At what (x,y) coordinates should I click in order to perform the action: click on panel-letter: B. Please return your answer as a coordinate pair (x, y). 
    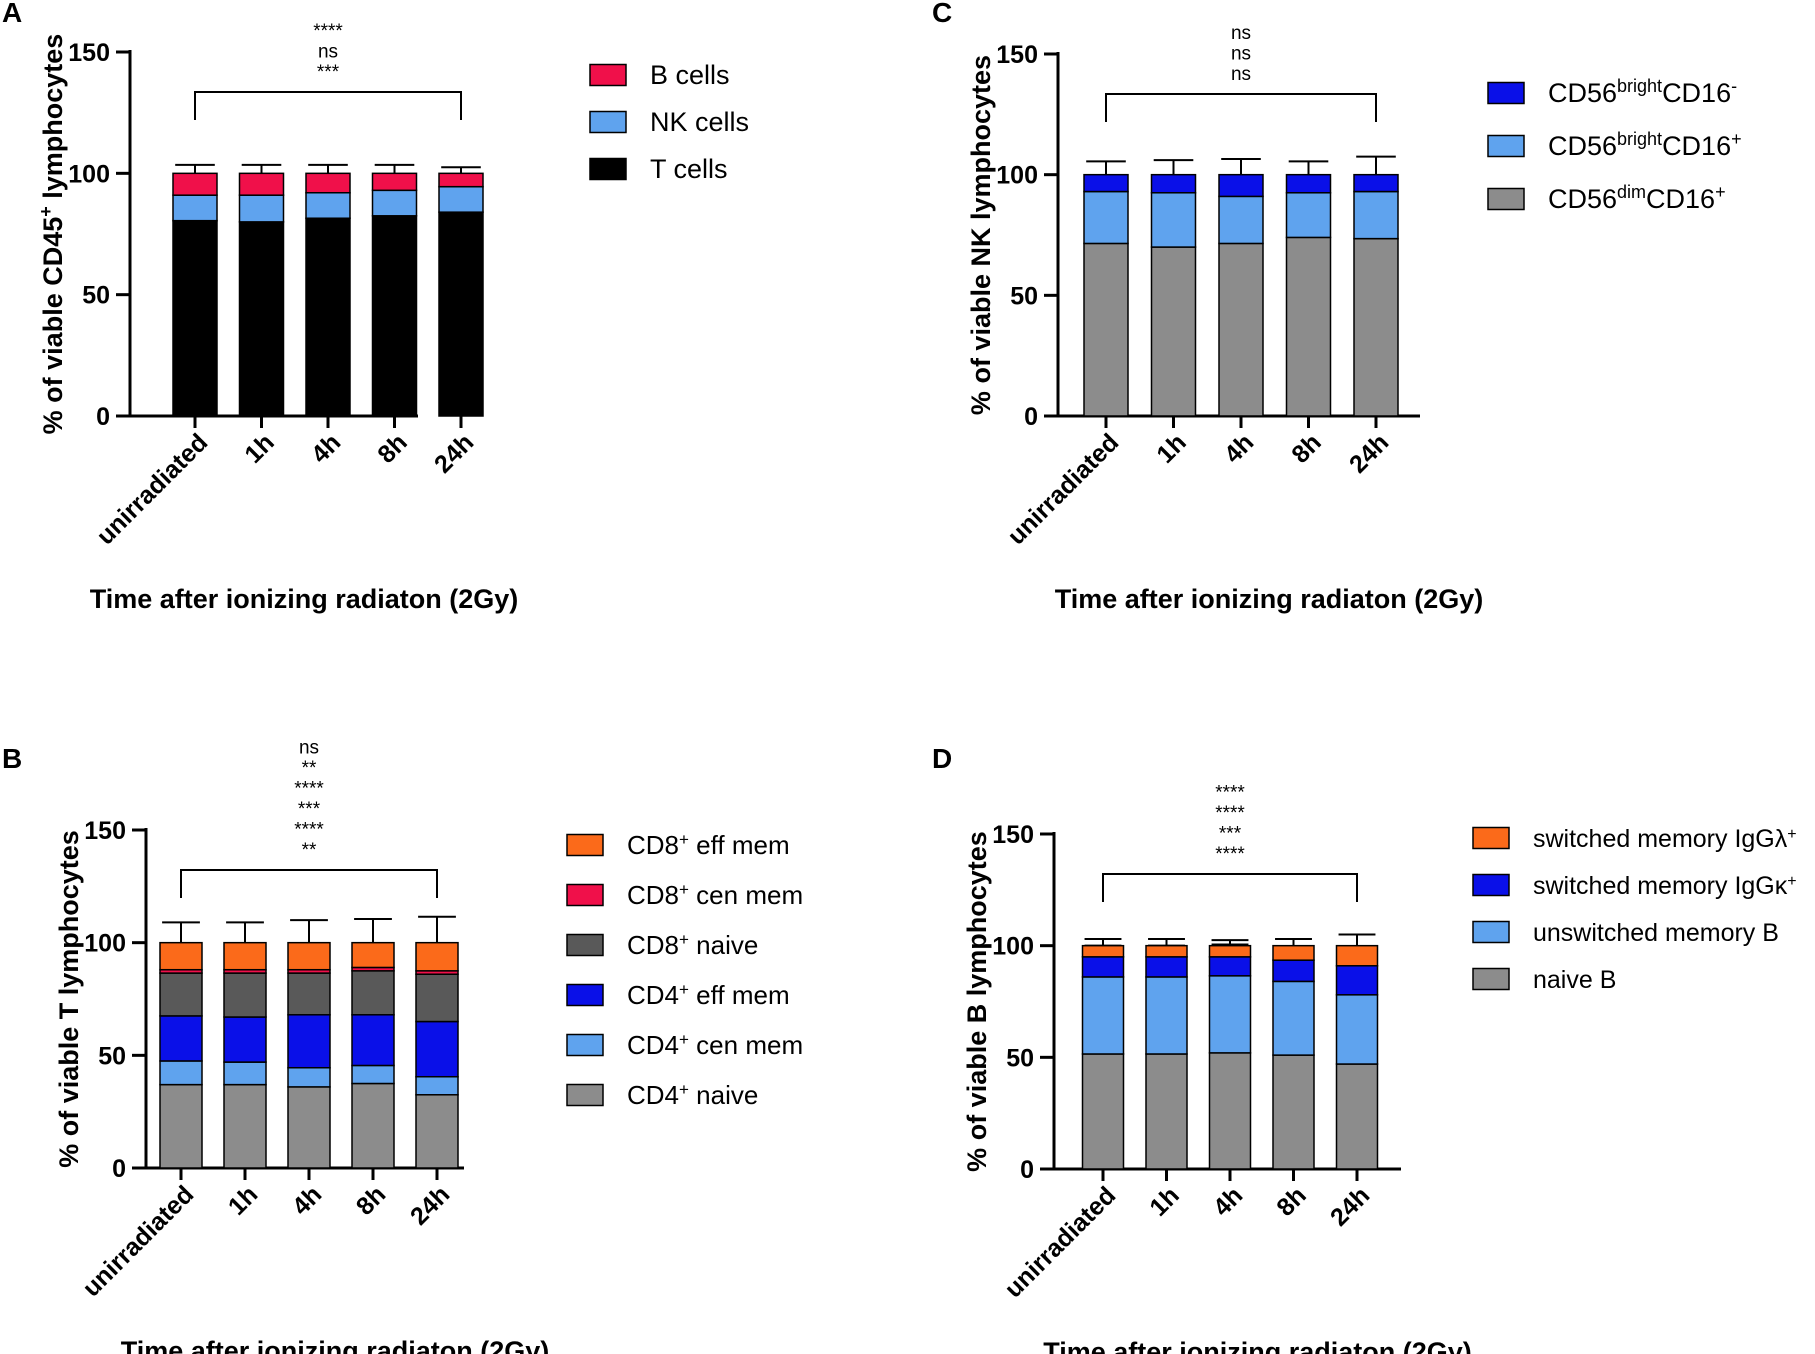
    Looking at the image, I should click on (12, 758).